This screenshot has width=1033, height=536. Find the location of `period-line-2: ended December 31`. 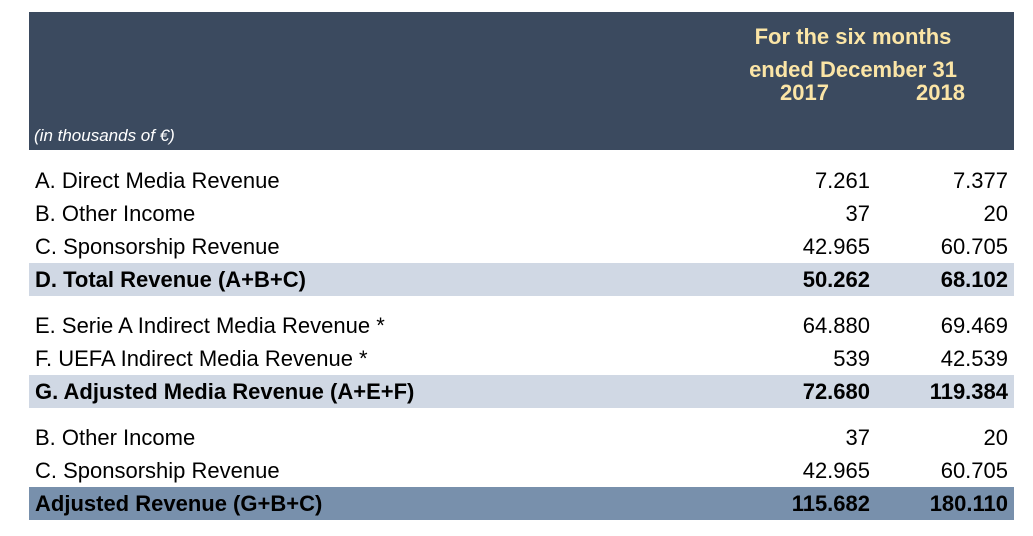

period-line-2: ended December 31 is located at coordinates (853, 69).